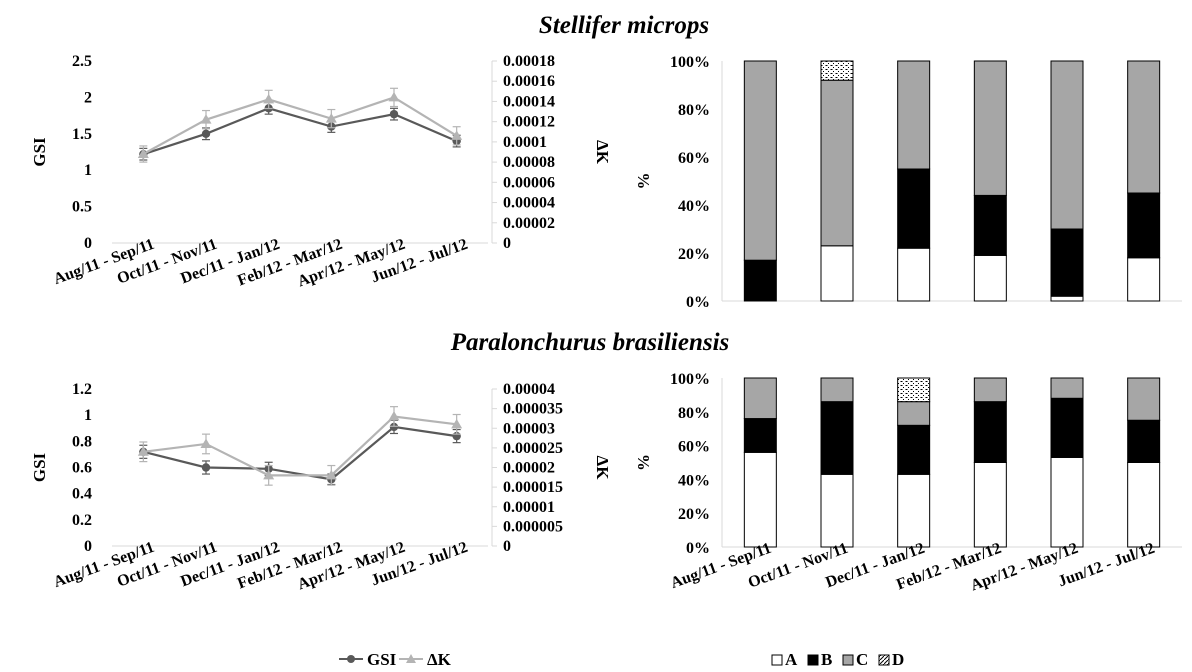 The height and width of the screenshot is (672, 1192). I want to click on legend-gsi-label: GSI, so click(382, 659).